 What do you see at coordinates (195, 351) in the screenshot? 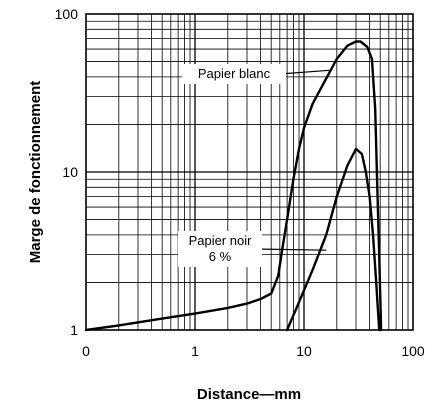
I see `x-tick-label: 1` at bounding box center [195, 351].